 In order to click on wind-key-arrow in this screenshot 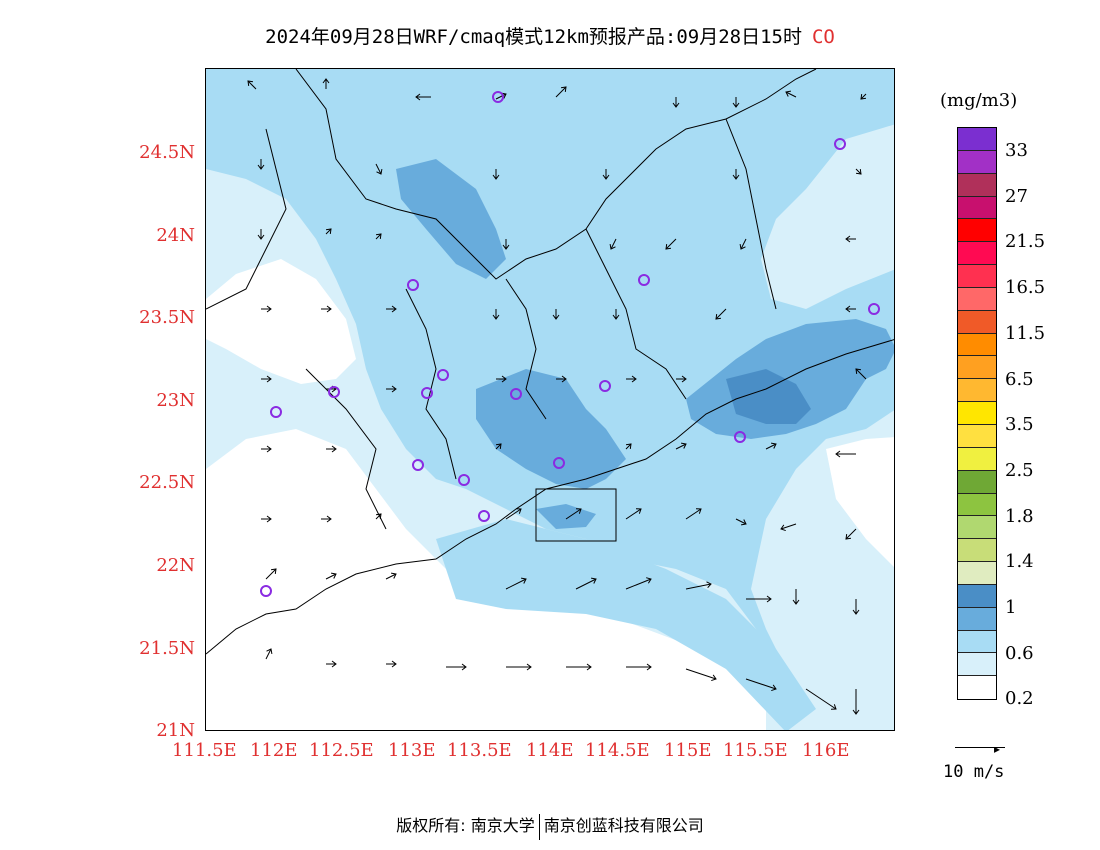, I will do `click(980, 747)`.